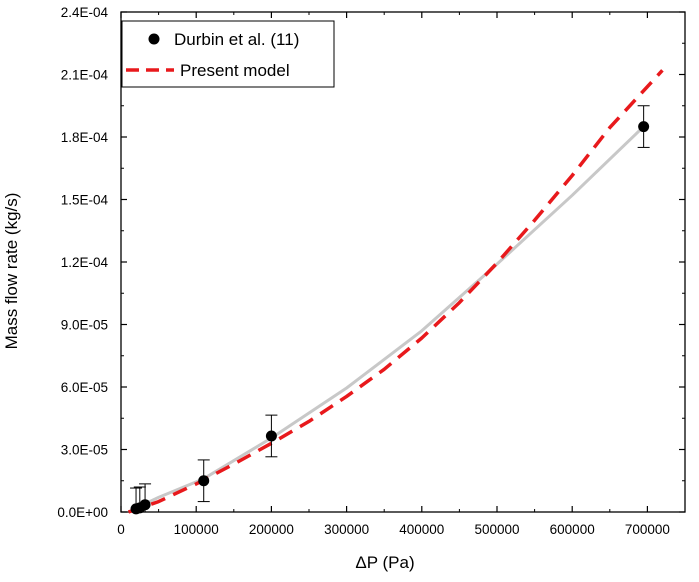 This screenshot has height=582, width=699. Describe the element at coordinates (196, 529) in the screenshot. I see `x-tick-label: 100000` at that location.